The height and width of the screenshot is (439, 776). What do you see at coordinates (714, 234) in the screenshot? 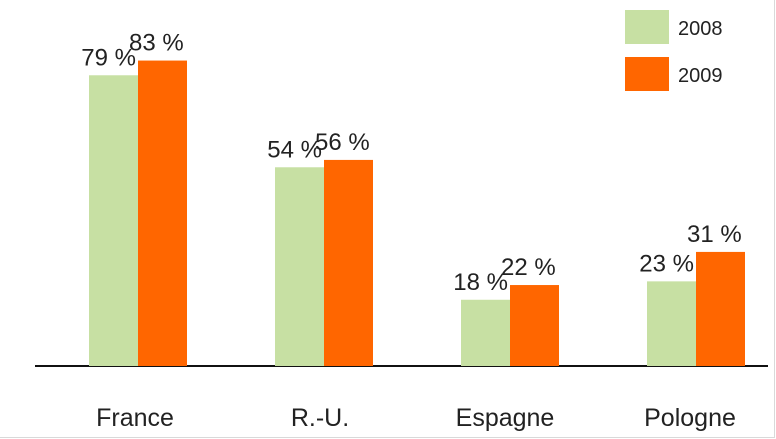
I see `data-label: 31 %` at bounding box center [714, 234].